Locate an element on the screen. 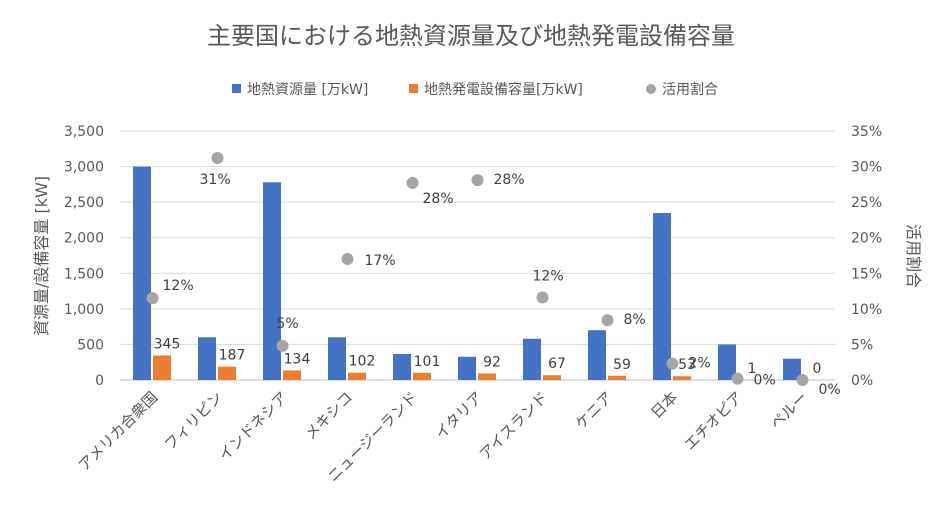 The height and width of the screenshot is (523, 943). ratio-data-label: 31% is located at coordinates (215, 180).